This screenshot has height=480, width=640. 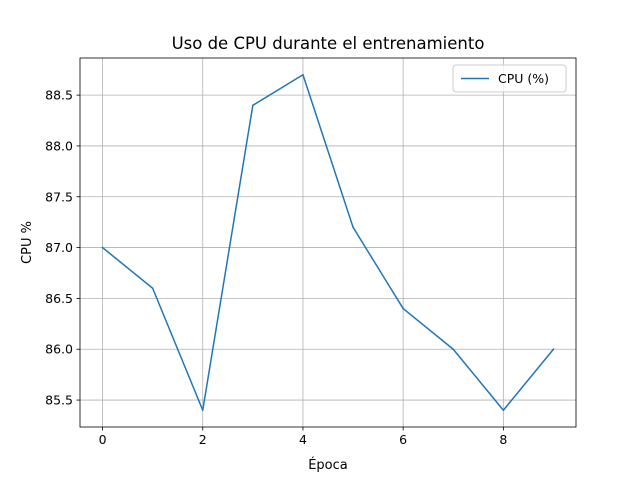 What do you see at coordinates (59, 95) in the screenshot?
I see `y-tick-label: 88.5` at bounding box center [59, 95].